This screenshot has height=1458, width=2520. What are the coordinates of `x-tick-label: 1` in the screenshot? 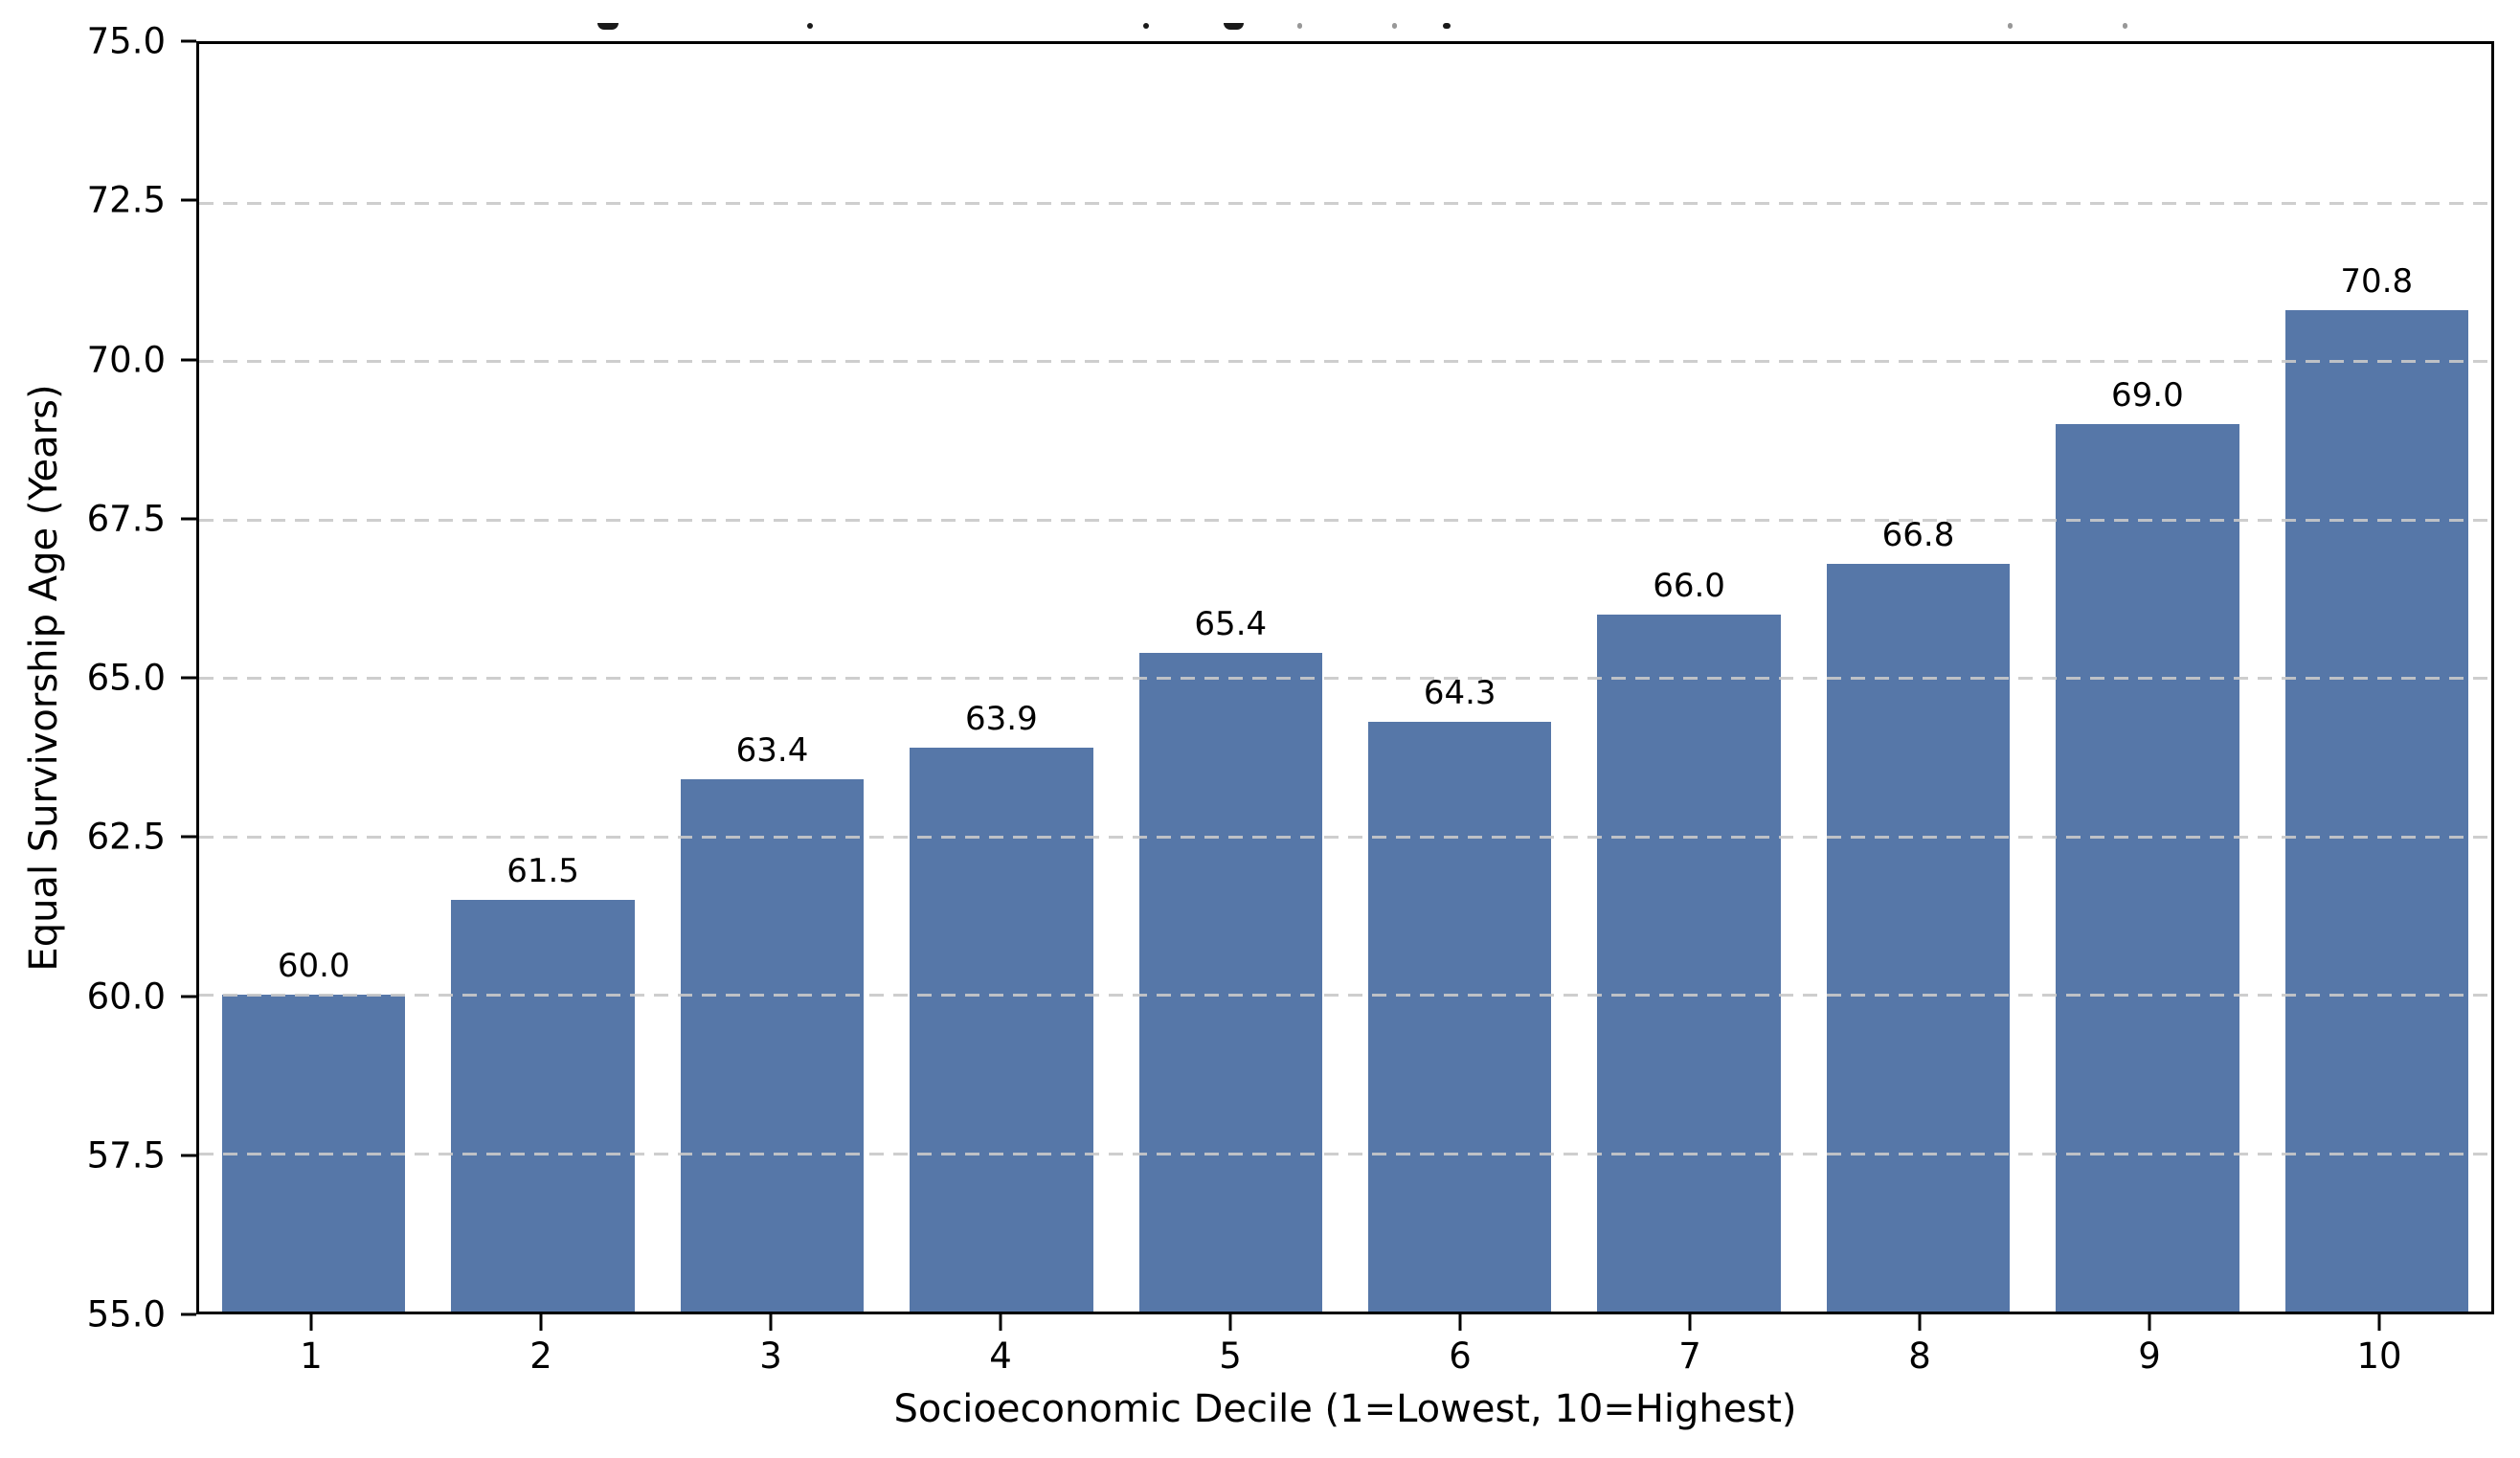 It's located at (312, 1356).